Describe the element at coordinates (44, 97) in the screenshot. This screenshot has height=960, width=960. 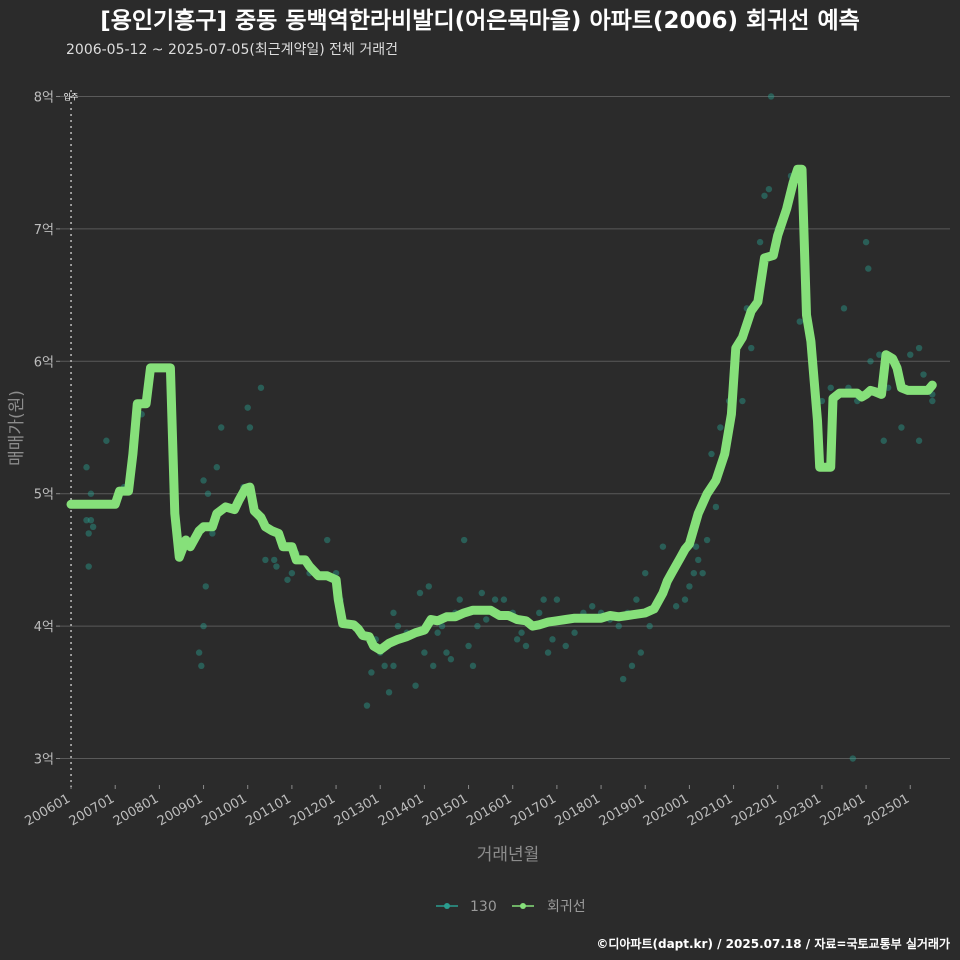
I see `y-tick-label: 8억` at that location.